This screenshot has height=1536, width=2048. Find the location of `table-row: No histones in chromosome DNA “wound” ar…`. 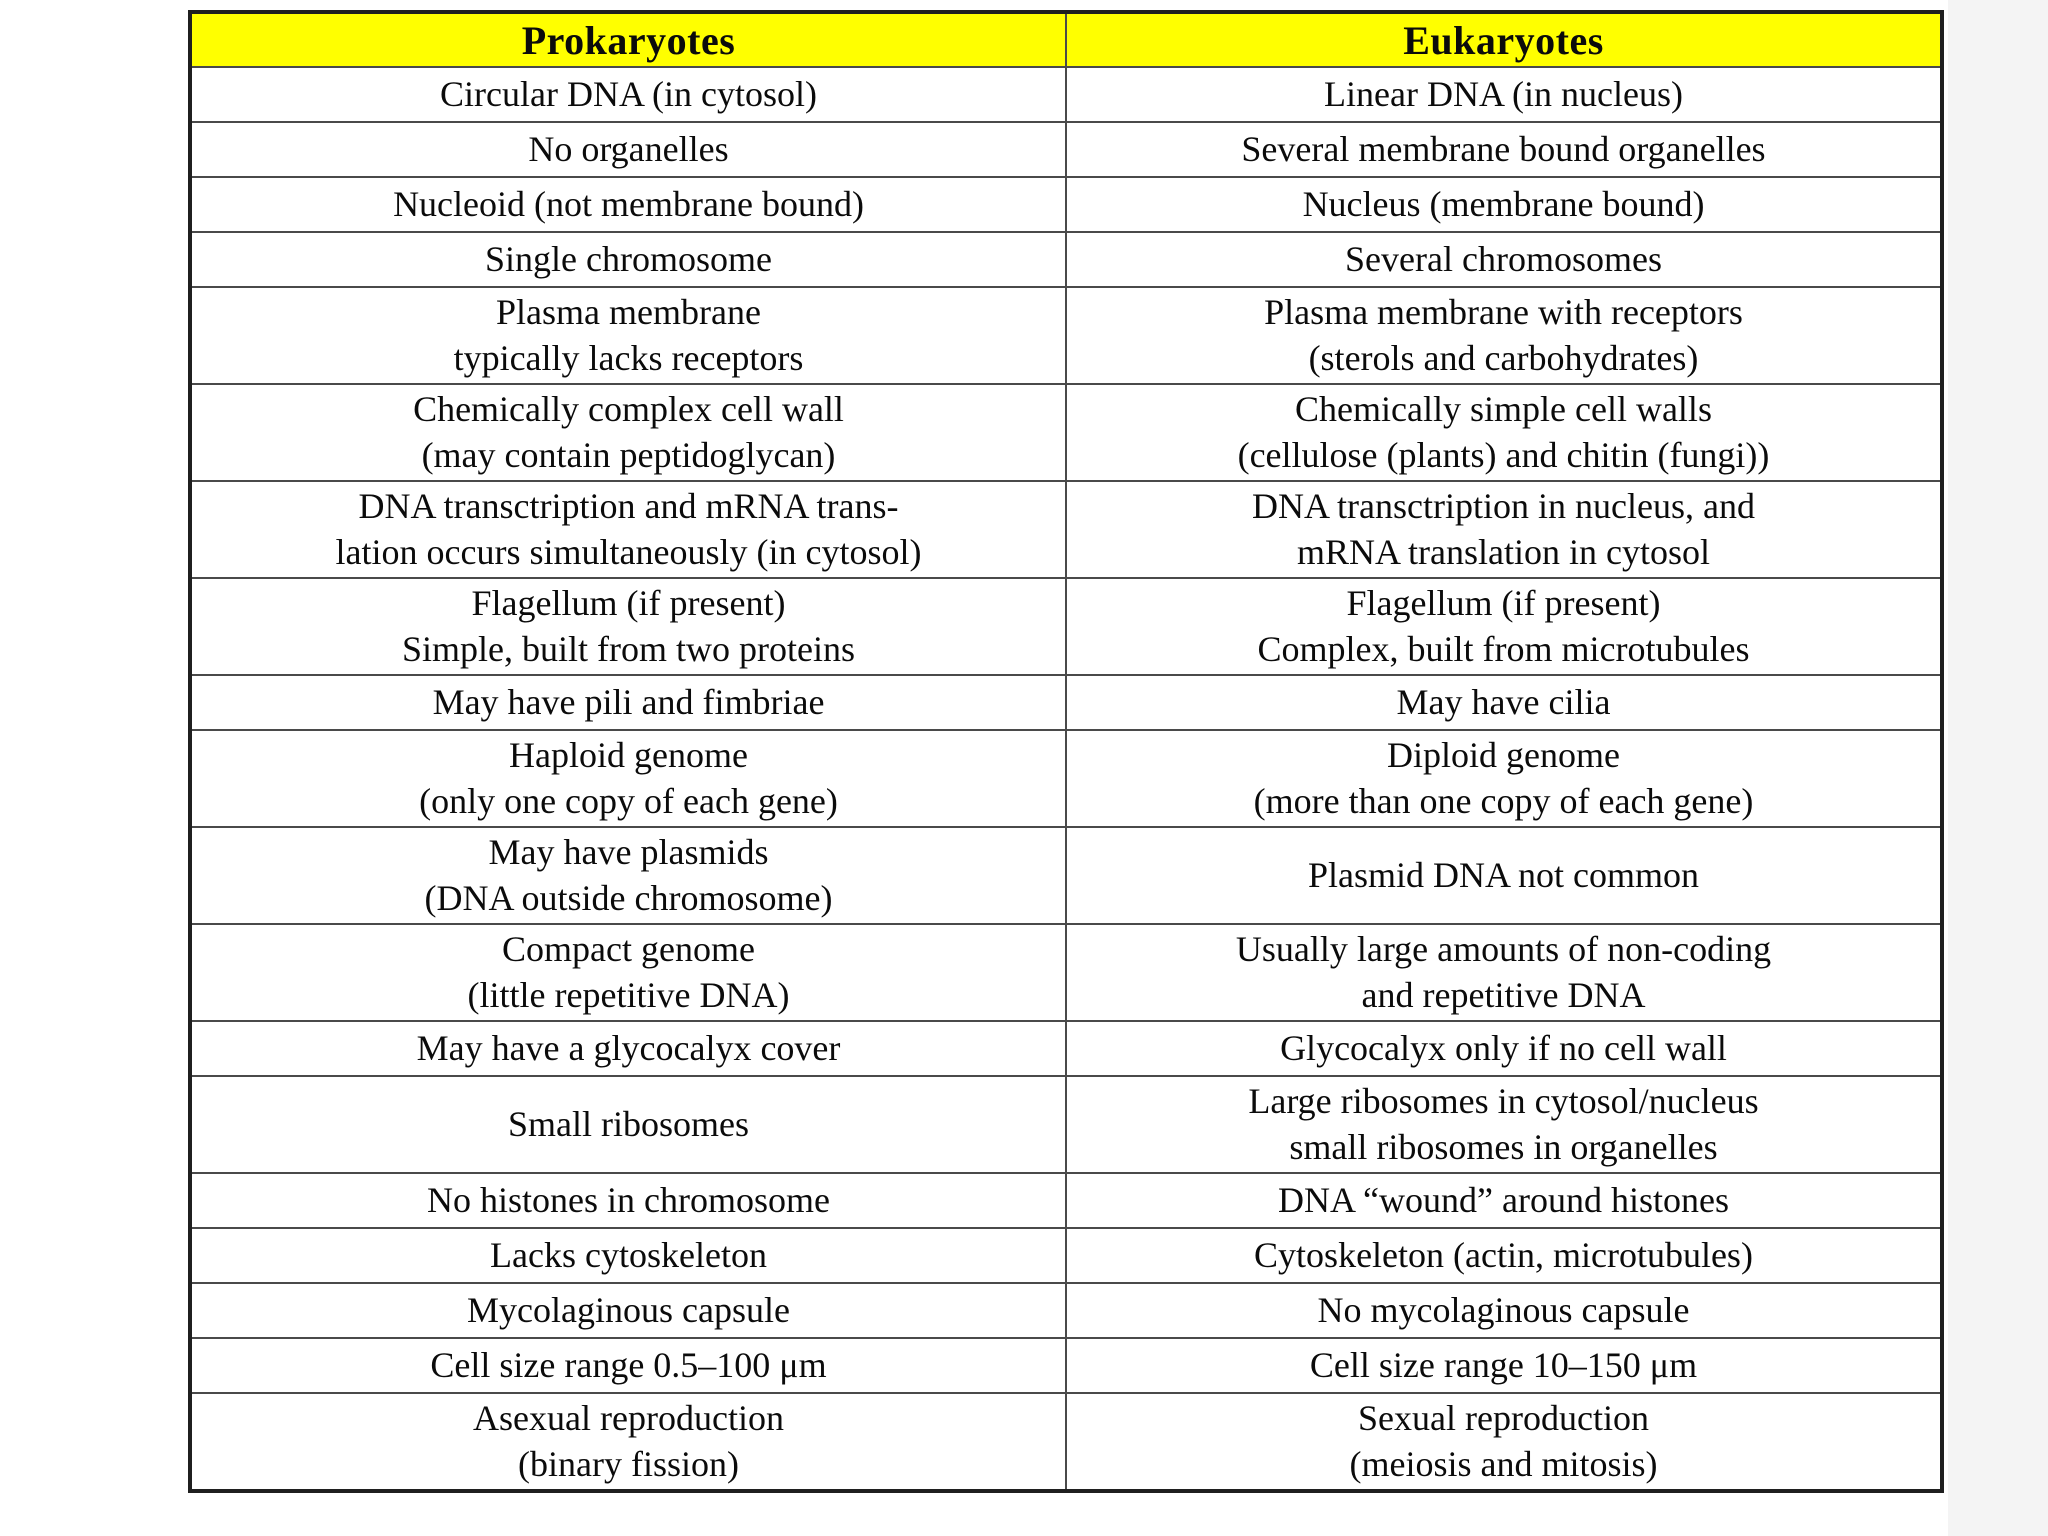

table-row: No histones in chromosome DNA “wound” ar… is located at coordinates (1066, 1200).